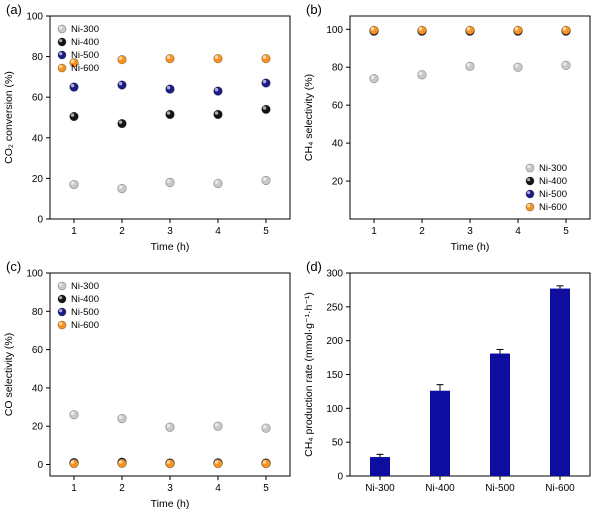 The image size is (600, 515). What do you see at coordinates (34, 17) in the screenshot?
I see `tick-label: 100` at bounding box center [34, 17].